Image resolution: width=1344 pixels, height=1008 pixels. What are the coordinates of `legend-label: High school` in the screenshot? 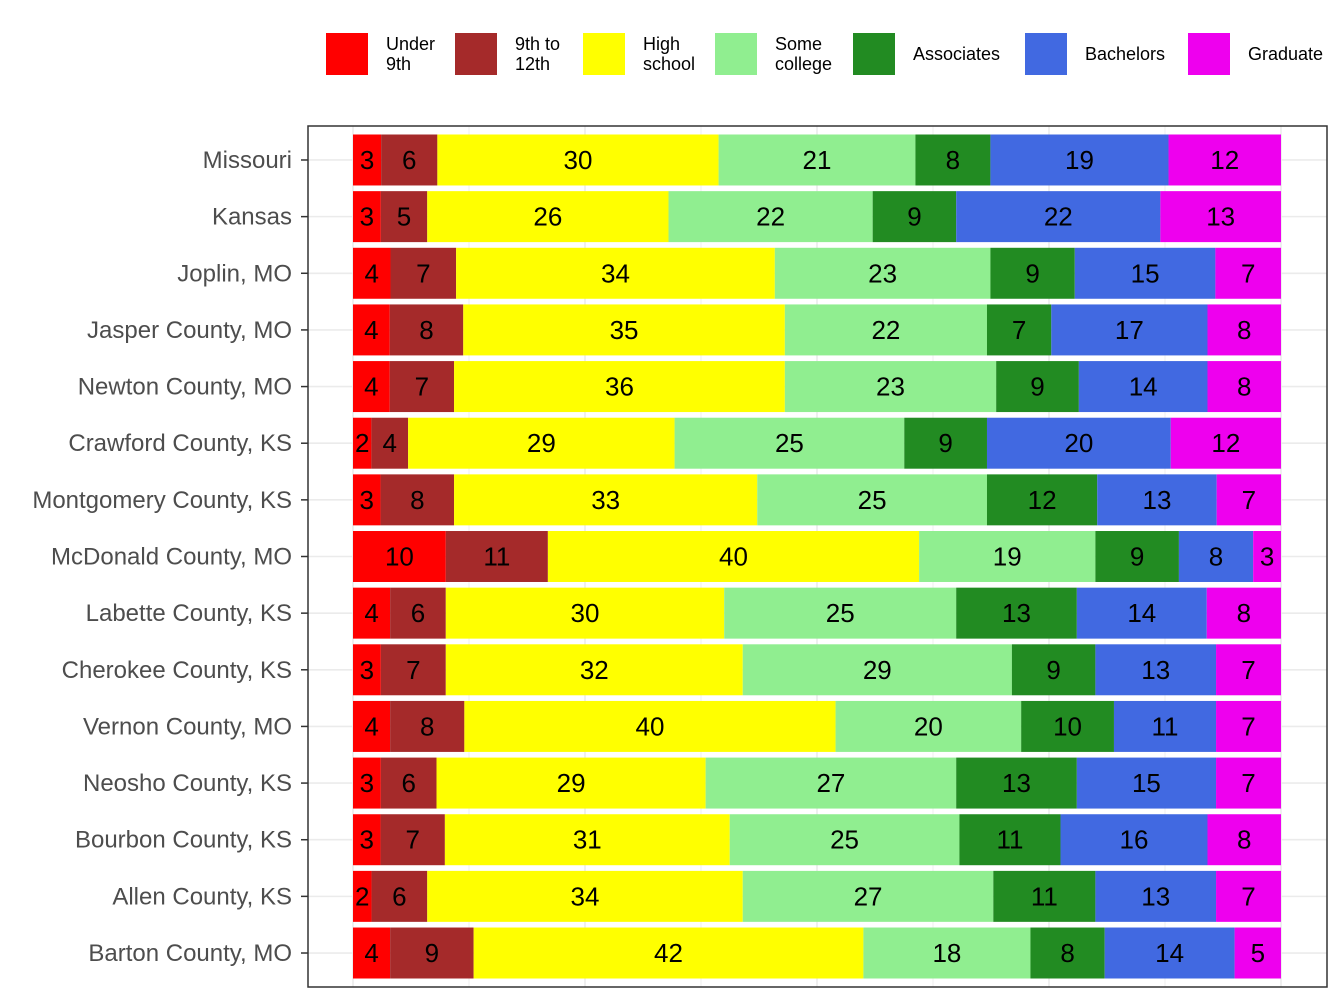 It's located at (669, 54).